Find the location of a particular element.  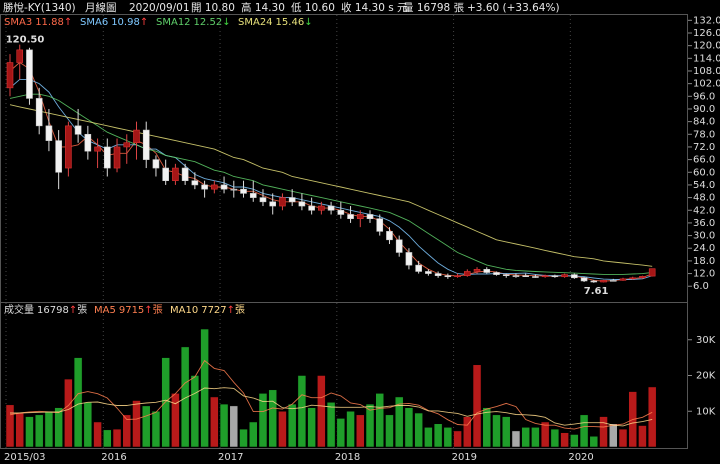

x-tick-label: 2019 is located at coordinates (464, 457).